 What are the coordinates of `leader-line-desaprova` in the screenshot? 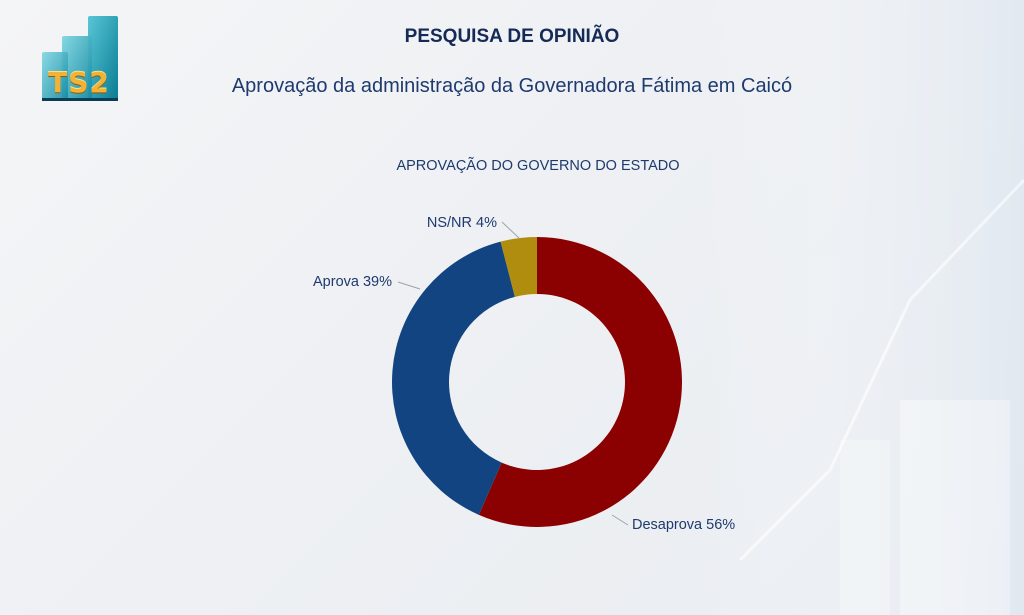 It's located at (620, 520).